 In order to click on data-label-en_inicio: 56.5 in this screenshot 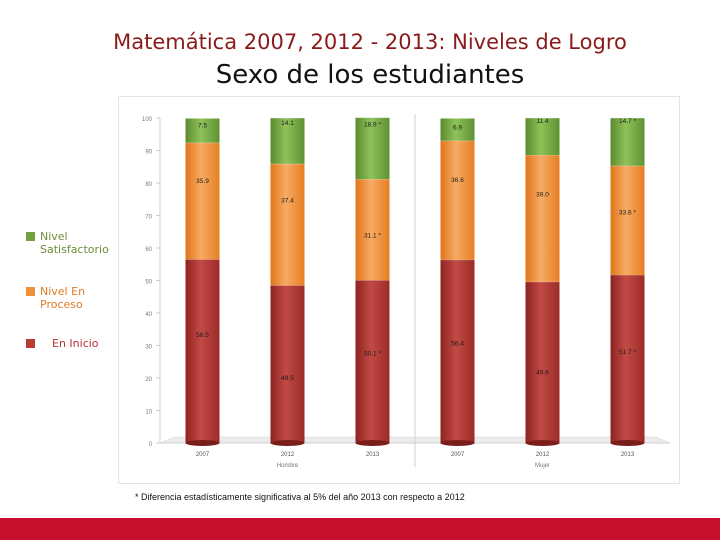, I will do `click(202, 335)`.